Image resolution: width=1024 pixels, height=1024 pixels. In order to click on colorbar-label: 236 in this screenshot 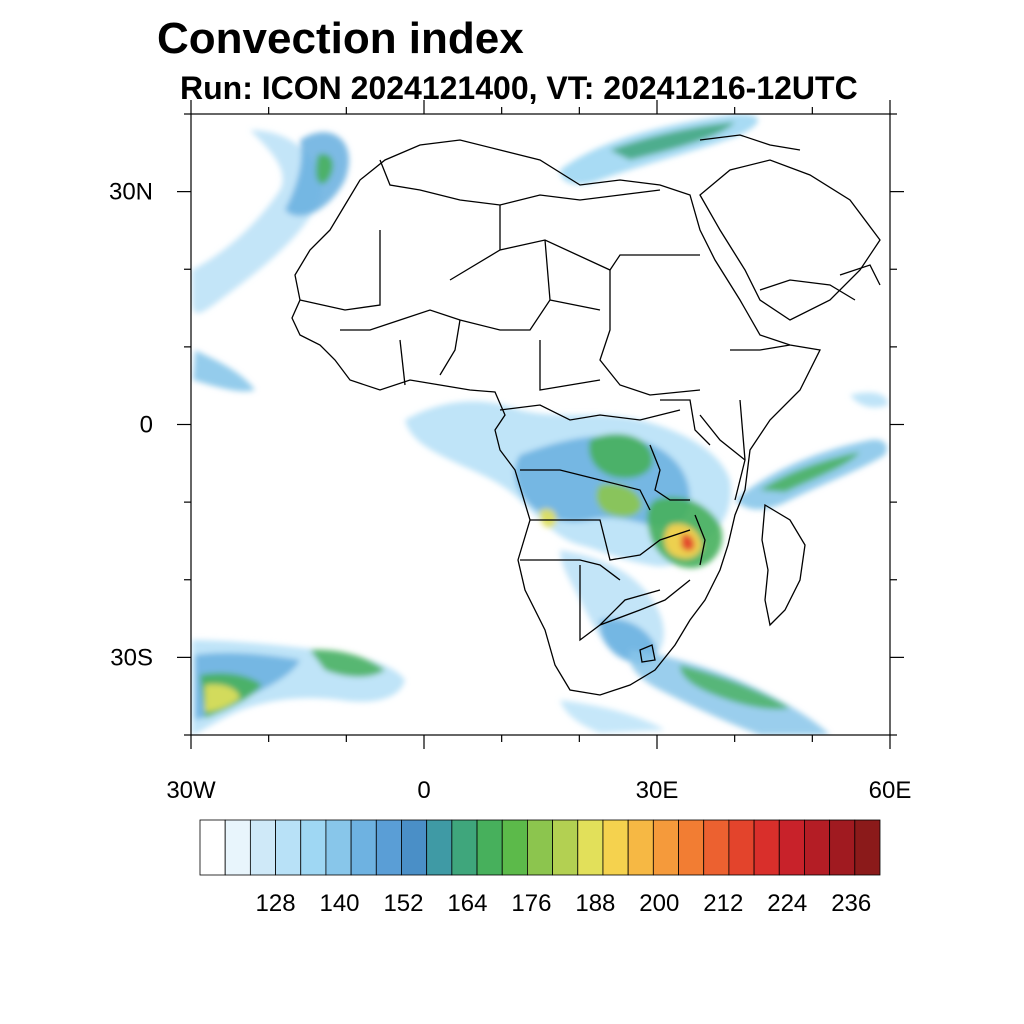, I will do `click(851, 903)`.